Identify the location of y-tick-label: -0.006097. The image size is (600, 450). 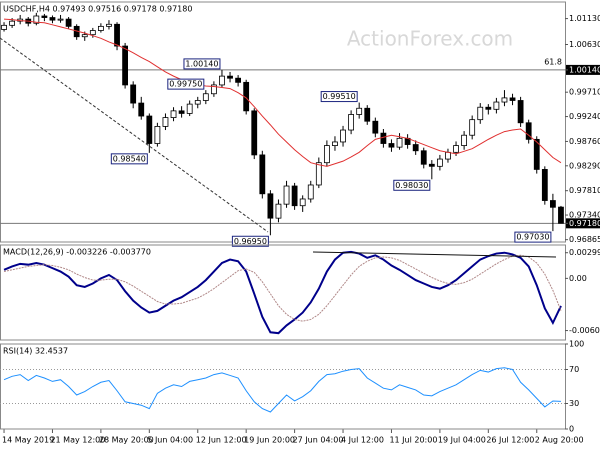
(584, 330).